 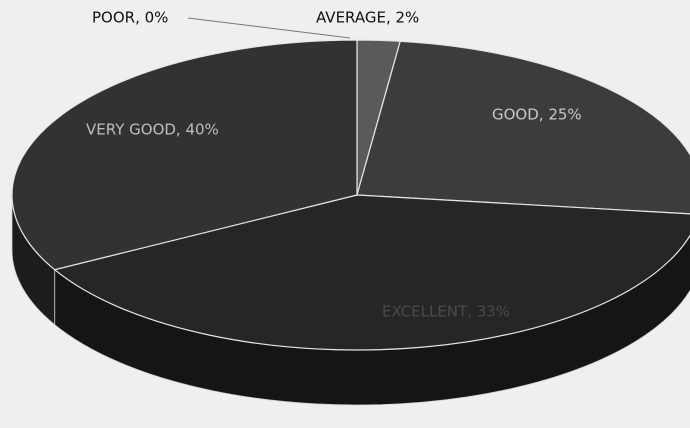 I want to click on leader-line, so click(x=269, y=28).